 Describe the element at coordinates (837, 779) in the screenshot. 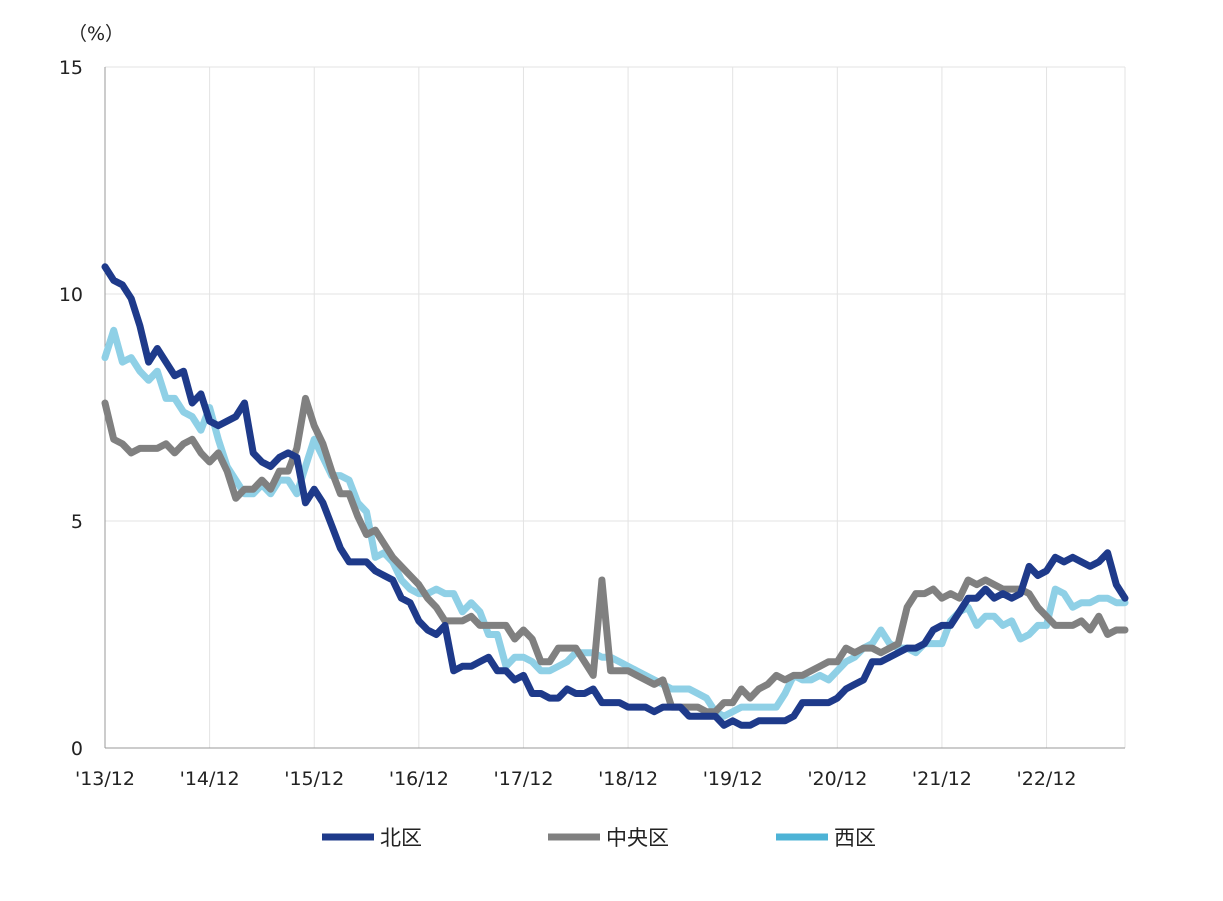

I see `x-tick-label: '20/12` at that location.